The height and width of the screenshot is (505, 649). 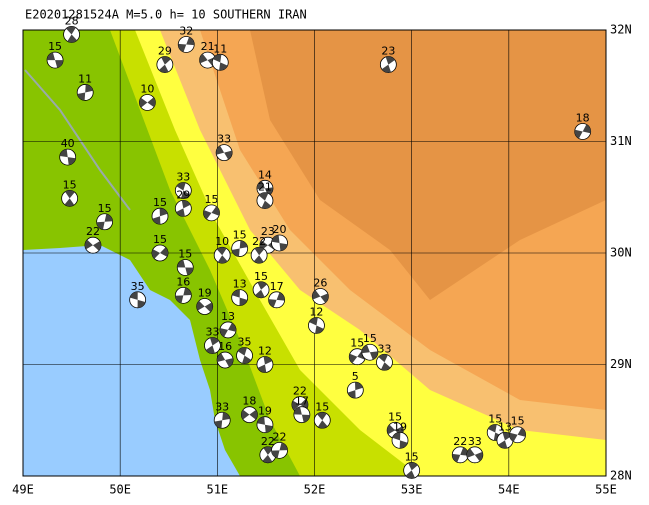 I want to click on depth-label: 12, so click(x=316, y=311).